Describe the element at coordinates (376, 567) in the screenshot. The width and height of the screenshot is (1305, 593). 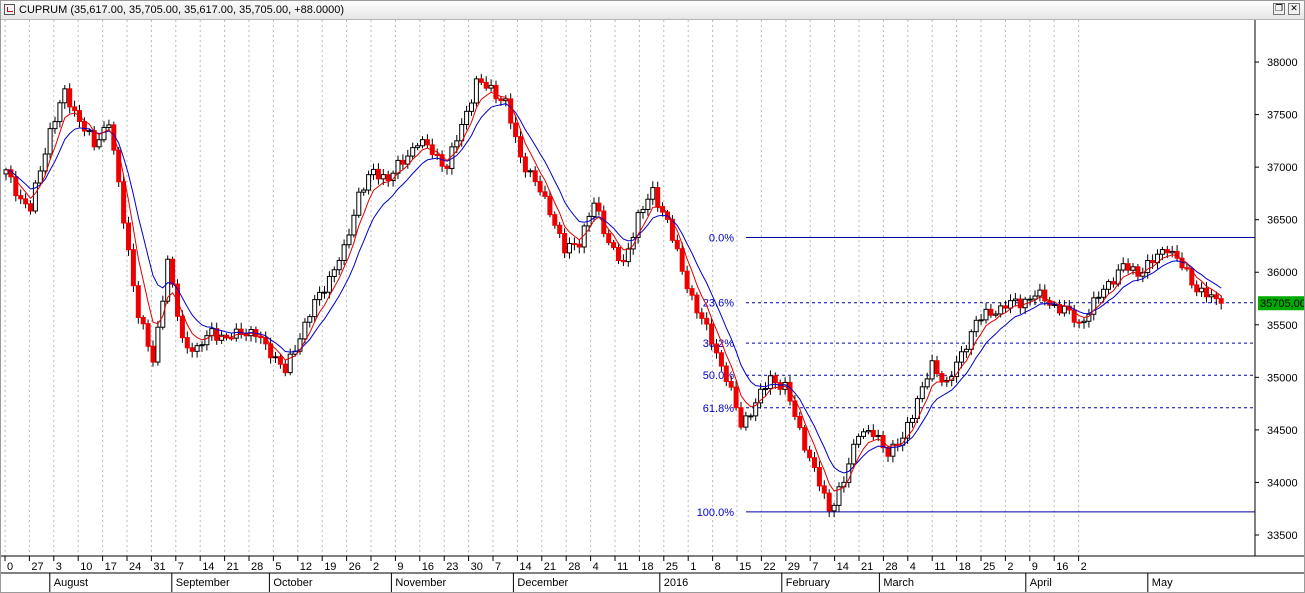
I see `day-tick-label: 2` at that location.